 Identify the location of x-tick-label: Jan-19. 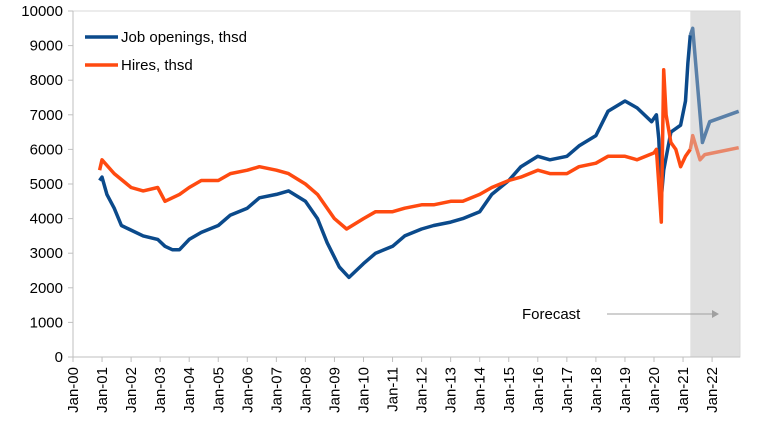
(625, 390).